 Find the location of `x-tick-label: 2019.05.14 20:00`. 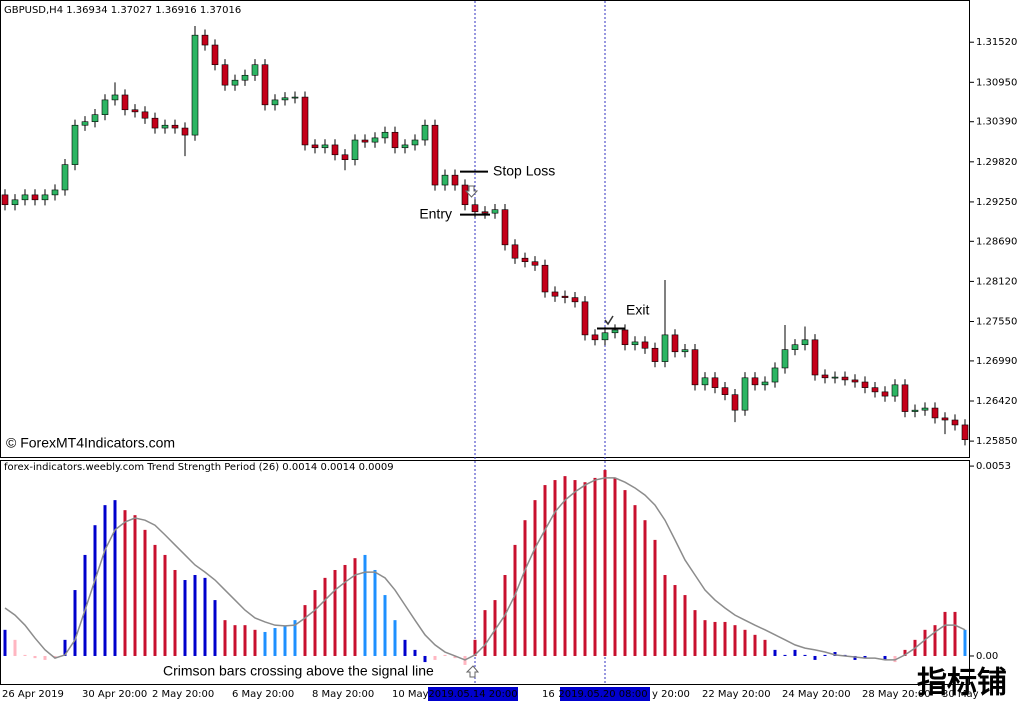

x-tick-label: 2019.05.14 20:00 is located at coordinates (472, 694).